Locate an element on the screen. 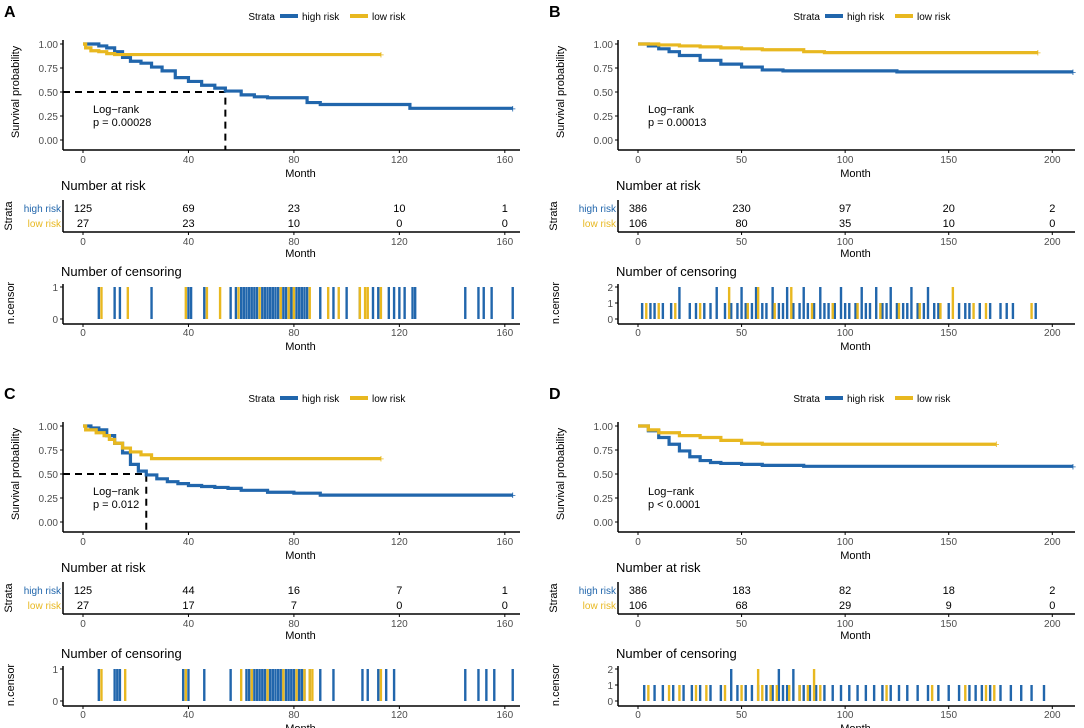 The height and width of the screenshot is (728, 1084). p-value-label: p = 0.00028 is located at coordinates (122, 123).